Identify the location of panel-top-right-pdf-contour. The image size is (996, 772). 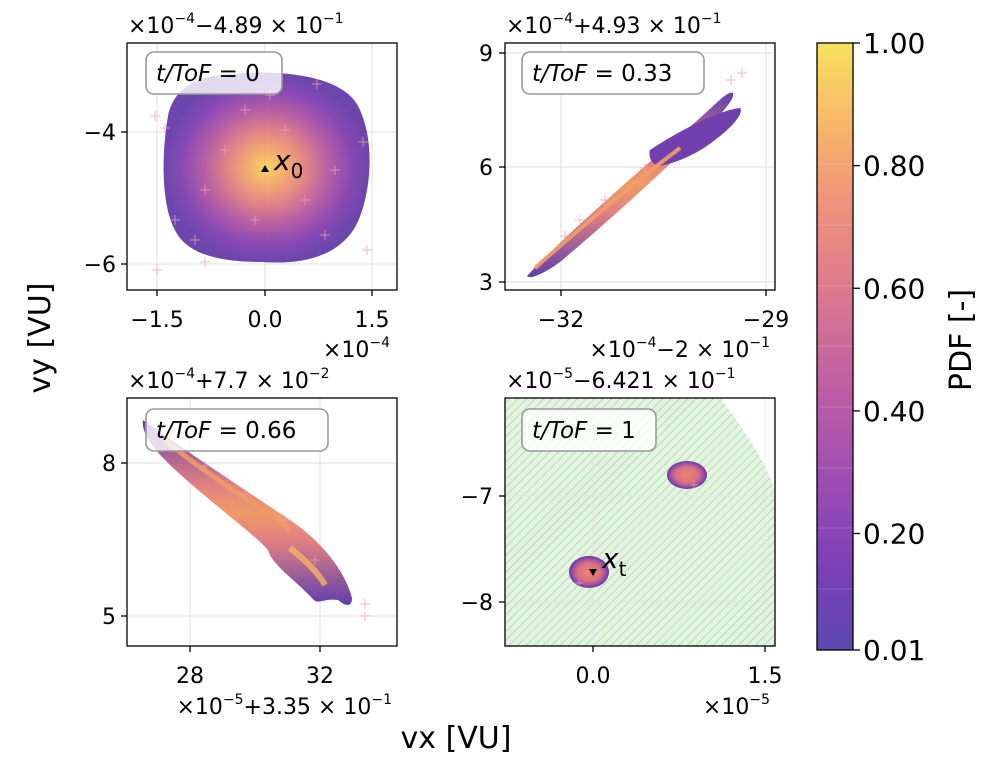
(634, 185).